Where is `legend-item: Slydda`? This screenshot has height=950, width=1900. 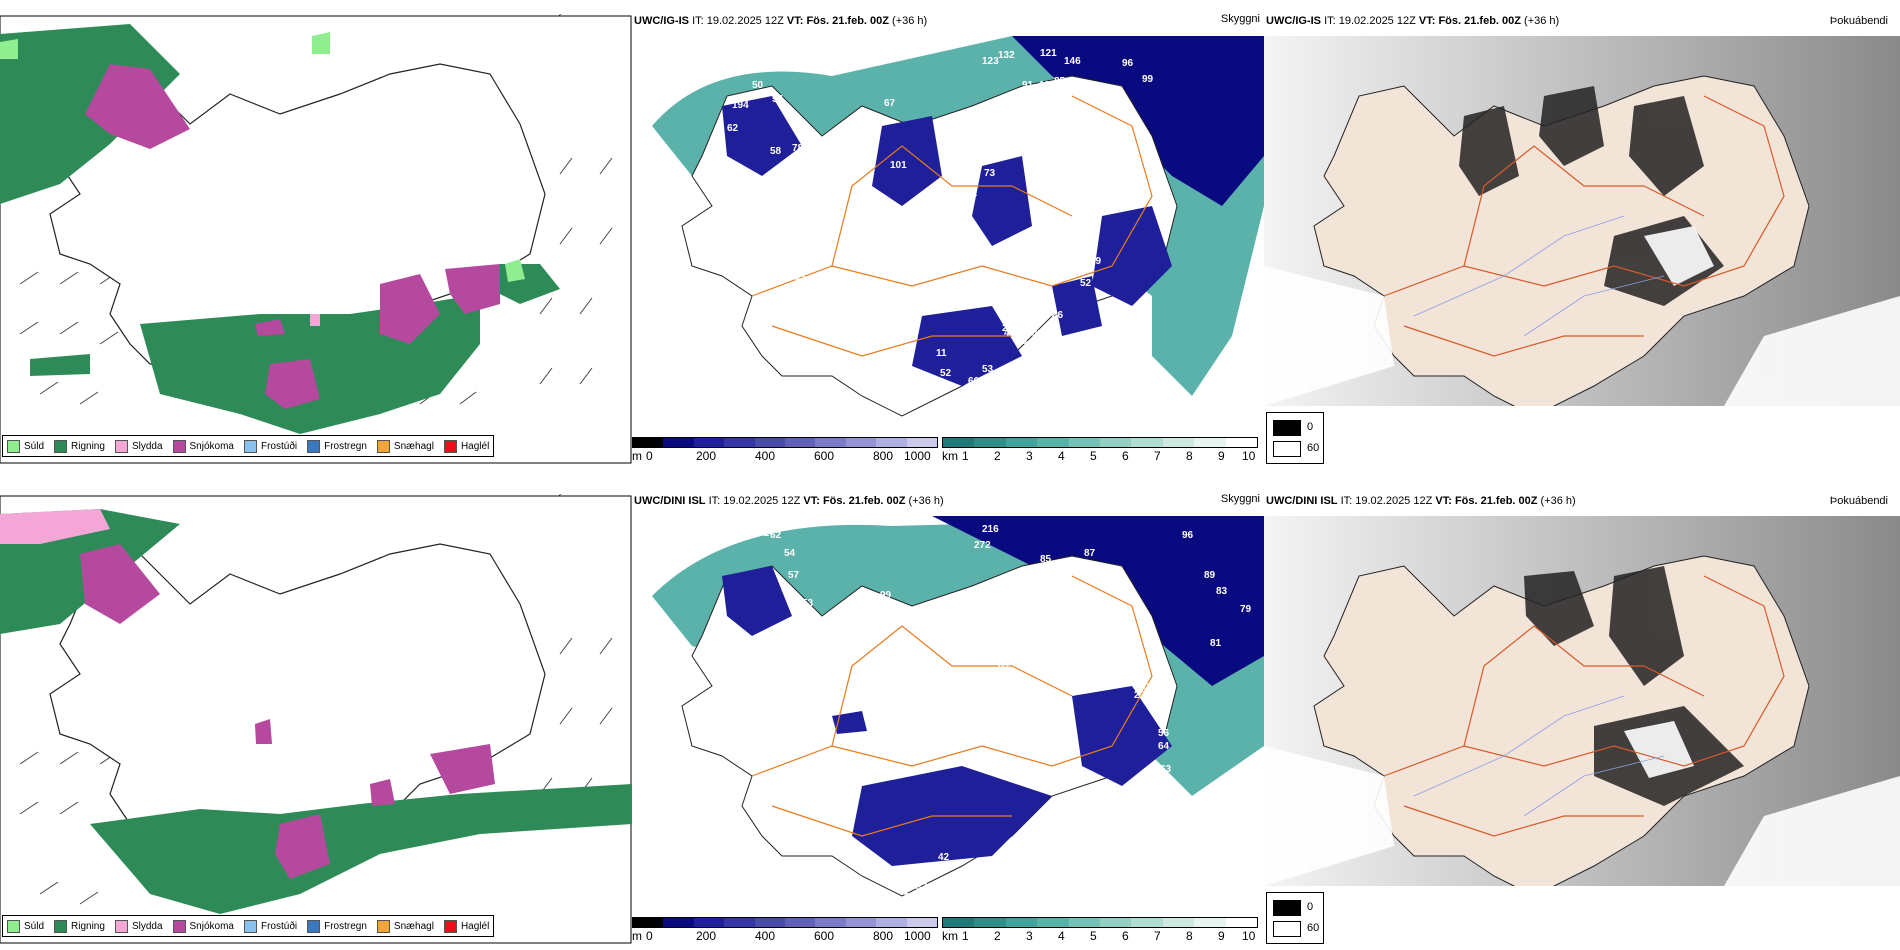
legend-item: Slydda is located at coordinates (138, 926).